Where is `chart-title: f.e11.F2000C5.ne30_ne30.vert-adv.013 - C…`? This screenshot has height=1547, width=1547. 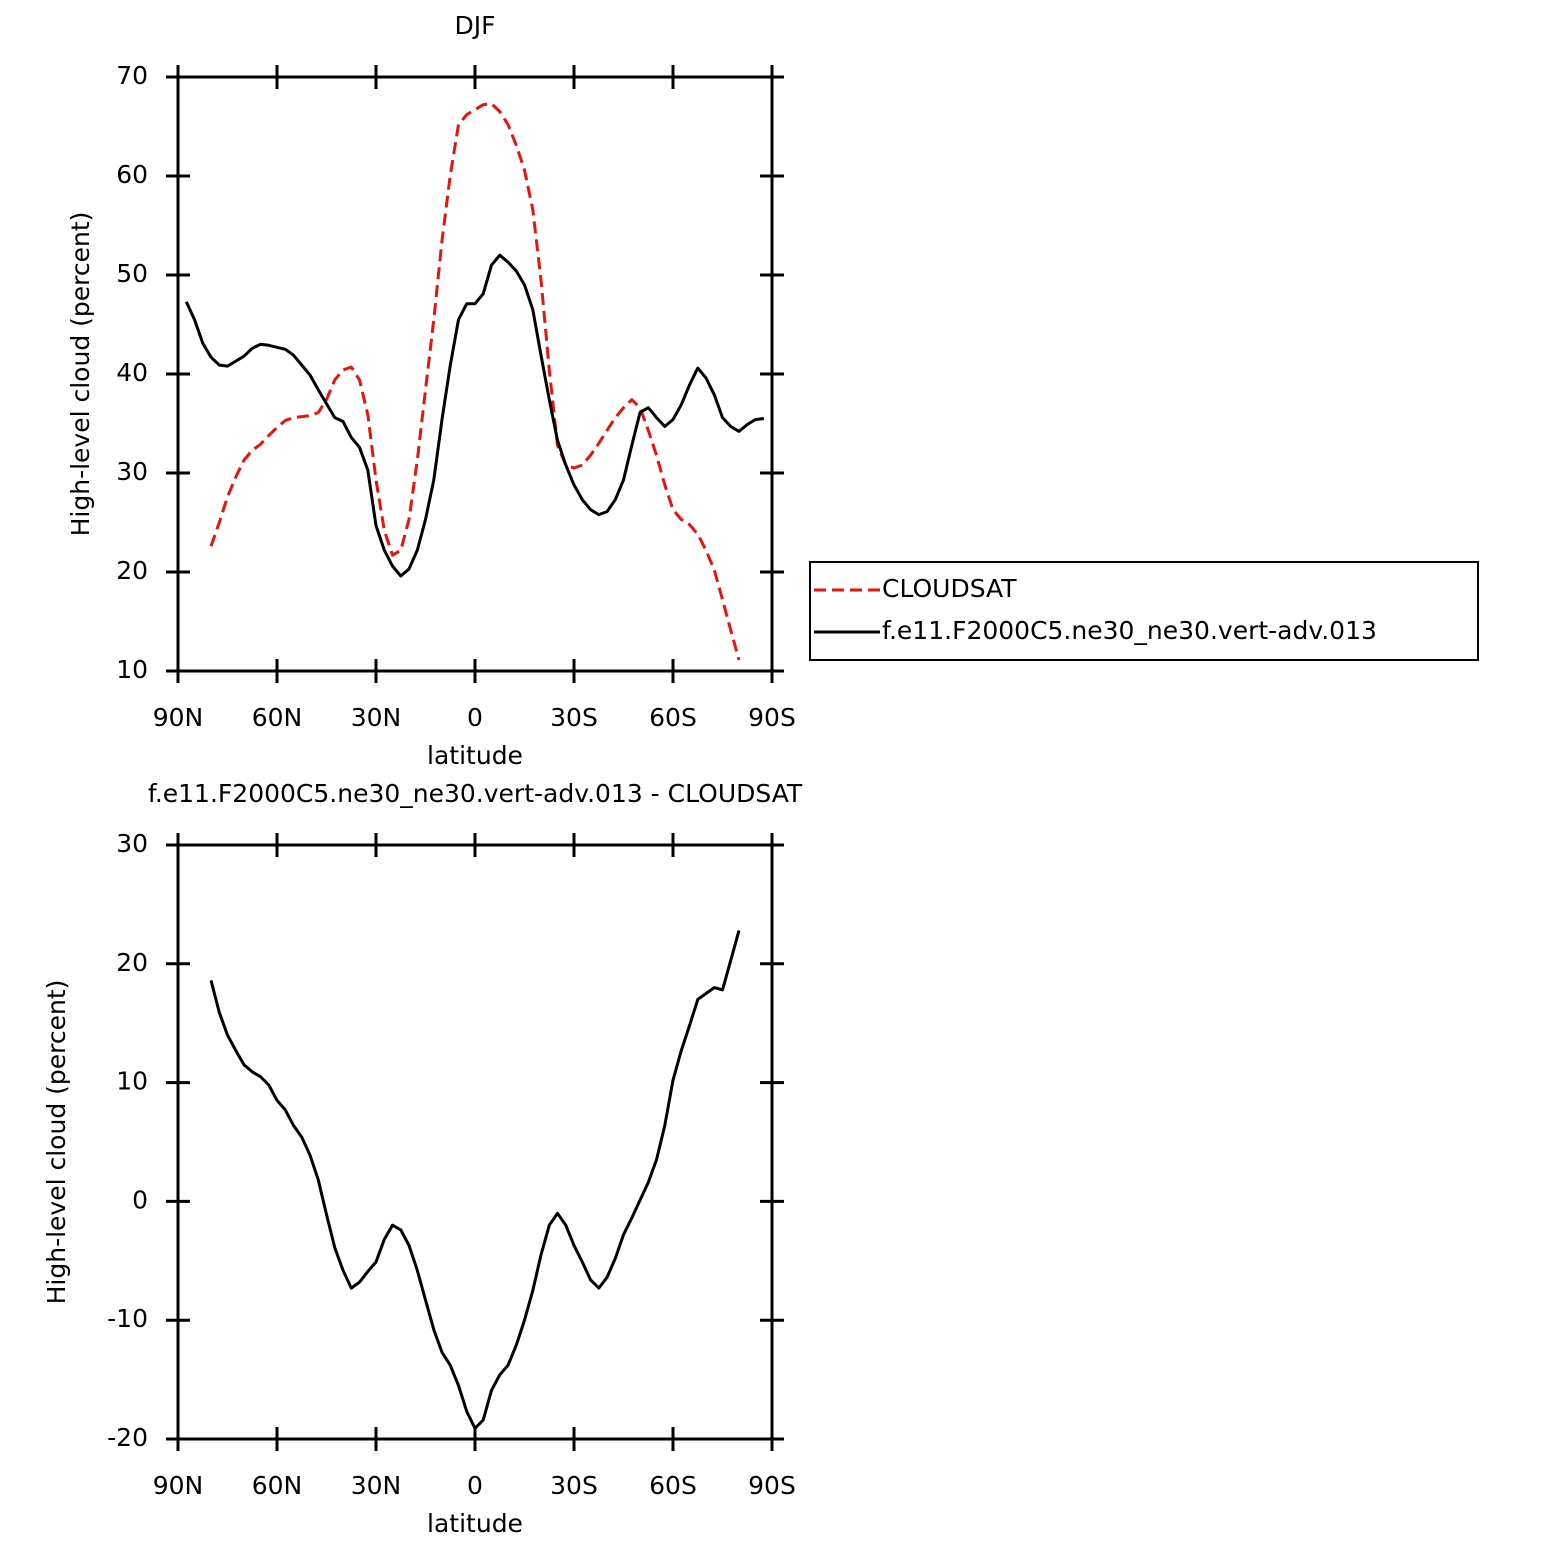 chart-title: f.e11.F2000C5.ne30_ne30.vert-adv.013 - C… is located at coordinates (475, 793).